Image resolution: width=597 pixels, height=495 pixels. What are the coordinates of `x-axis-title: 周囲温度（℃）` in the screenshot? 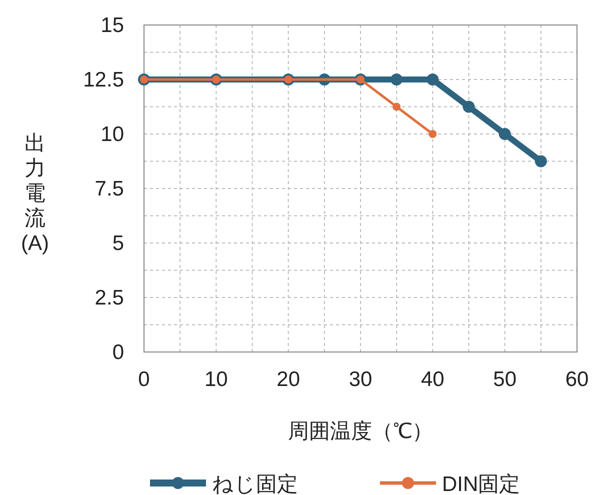 It's located at (360, 431).